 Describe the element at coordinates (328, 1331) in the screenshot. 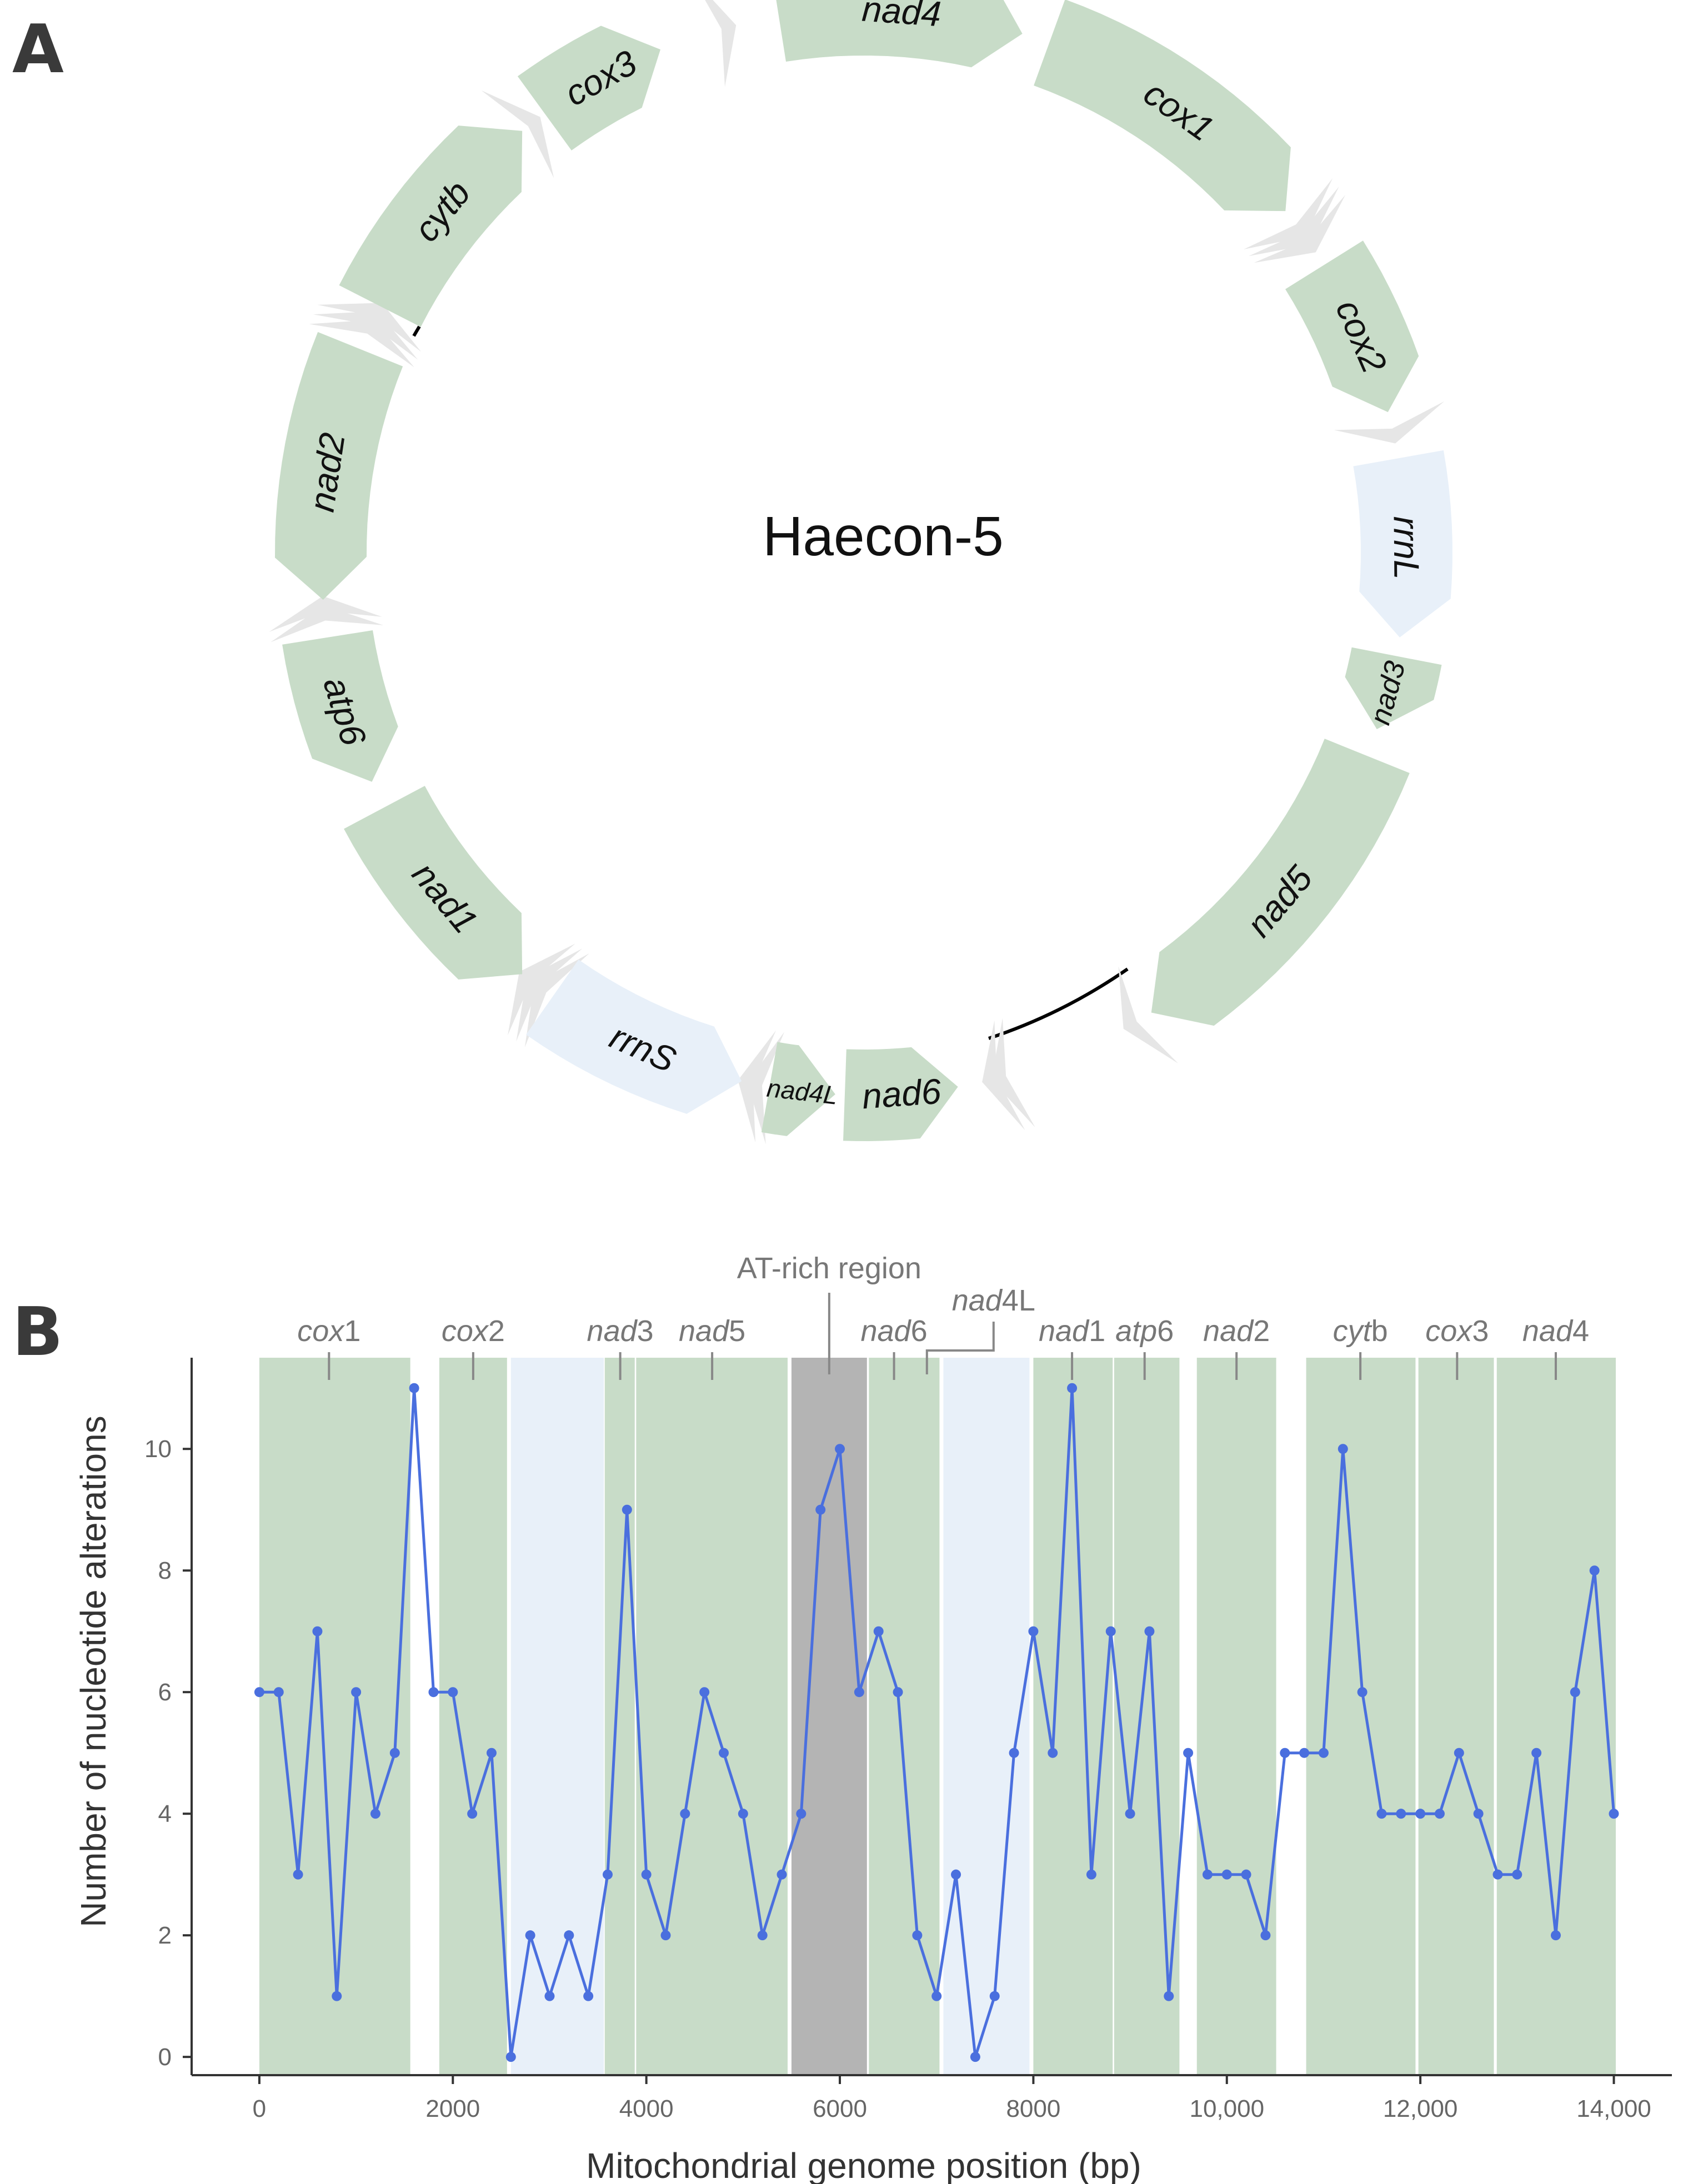

I see `annotation-label-cox1: cox1` at that location.